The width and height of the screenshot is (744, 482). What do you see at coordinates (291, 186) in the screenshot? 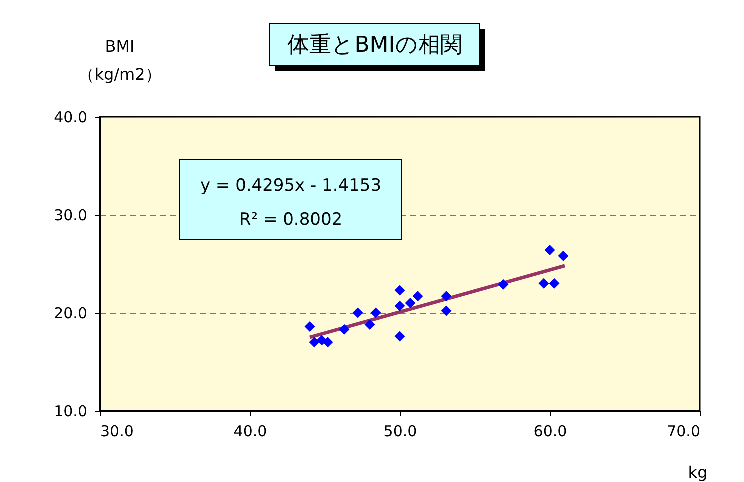
I see `annotation: y = 0.4295x - 1.4153` at bounding box center [291, 186].